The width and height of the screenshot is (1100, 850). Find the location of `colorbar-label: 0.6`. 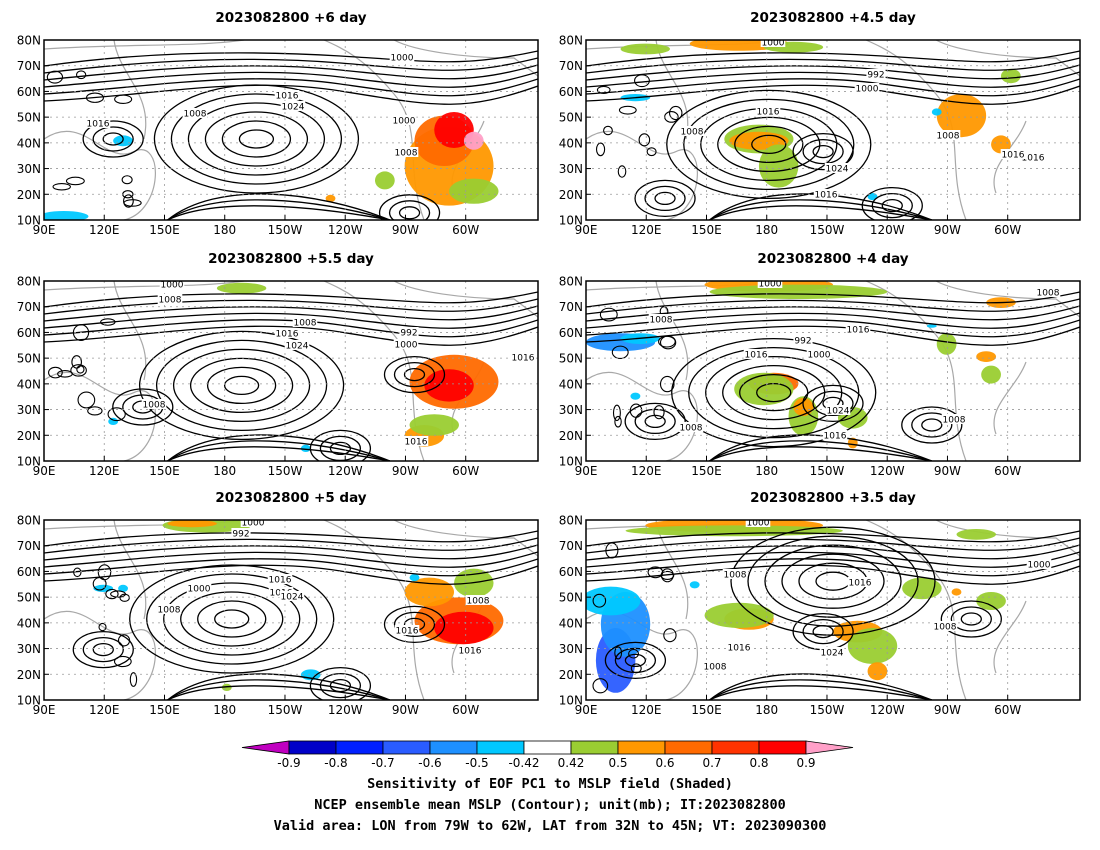

colorbar-label: 0.6 is located at coordinates (664, 763).